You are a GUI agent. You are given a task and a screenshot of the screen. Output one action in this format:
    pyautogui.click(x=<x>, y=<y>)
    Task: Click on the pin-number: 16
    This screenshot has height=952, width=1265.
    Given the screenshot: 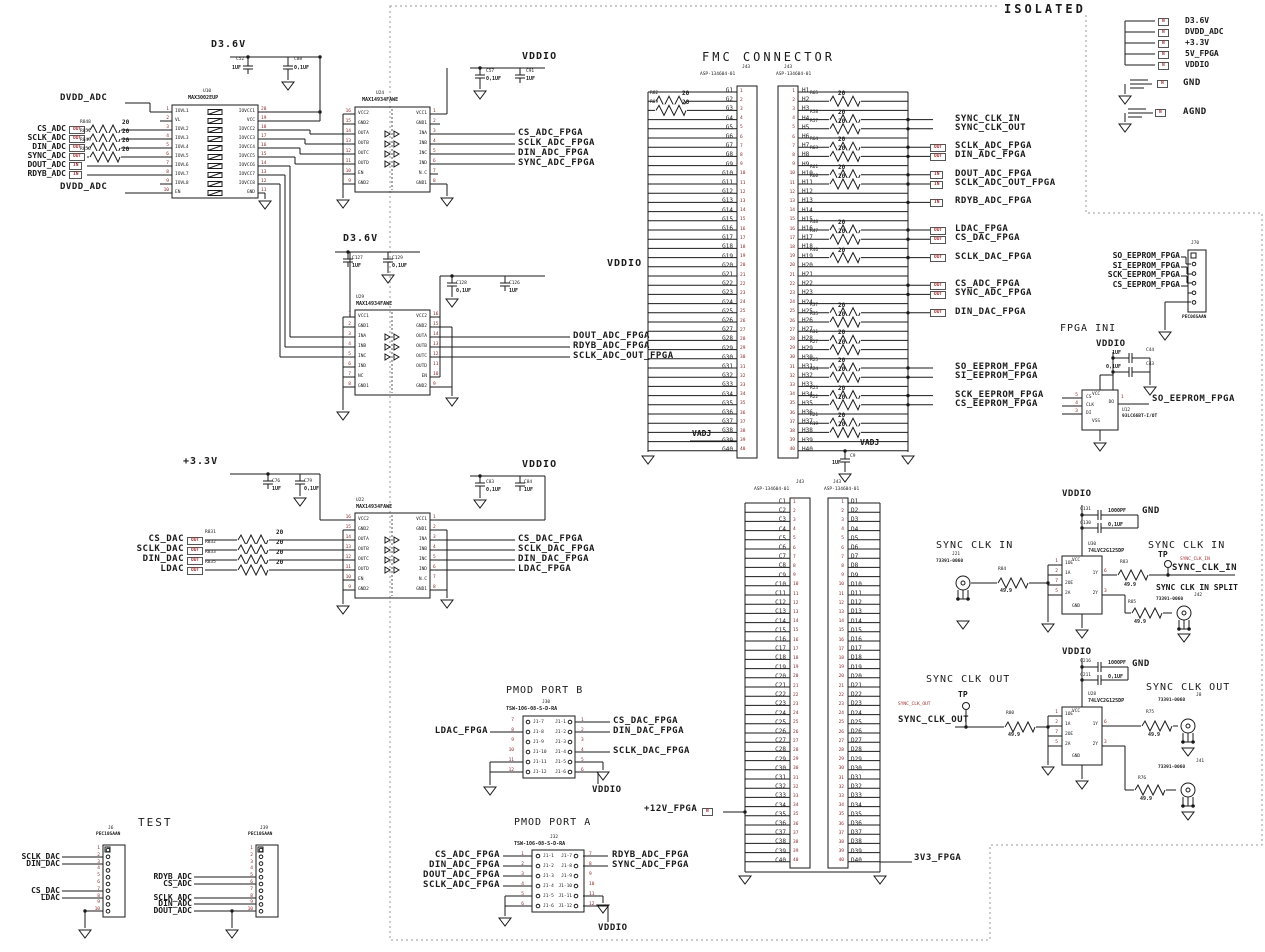 What is the action you would take?
    pyautogui.click(x=348, y=111)
    